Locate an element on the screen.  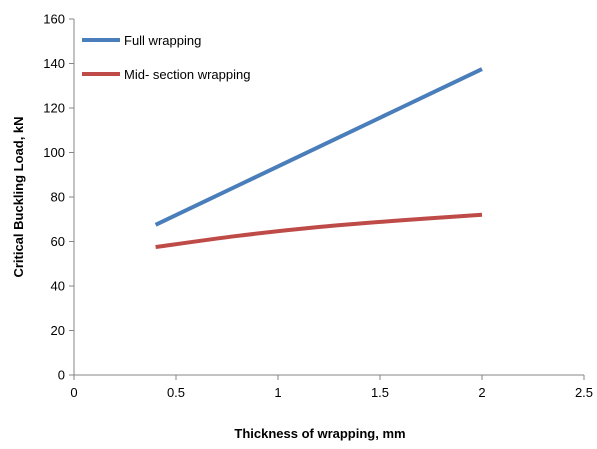
x-tick-label: 2.5 is located at coordinates (584, 392).